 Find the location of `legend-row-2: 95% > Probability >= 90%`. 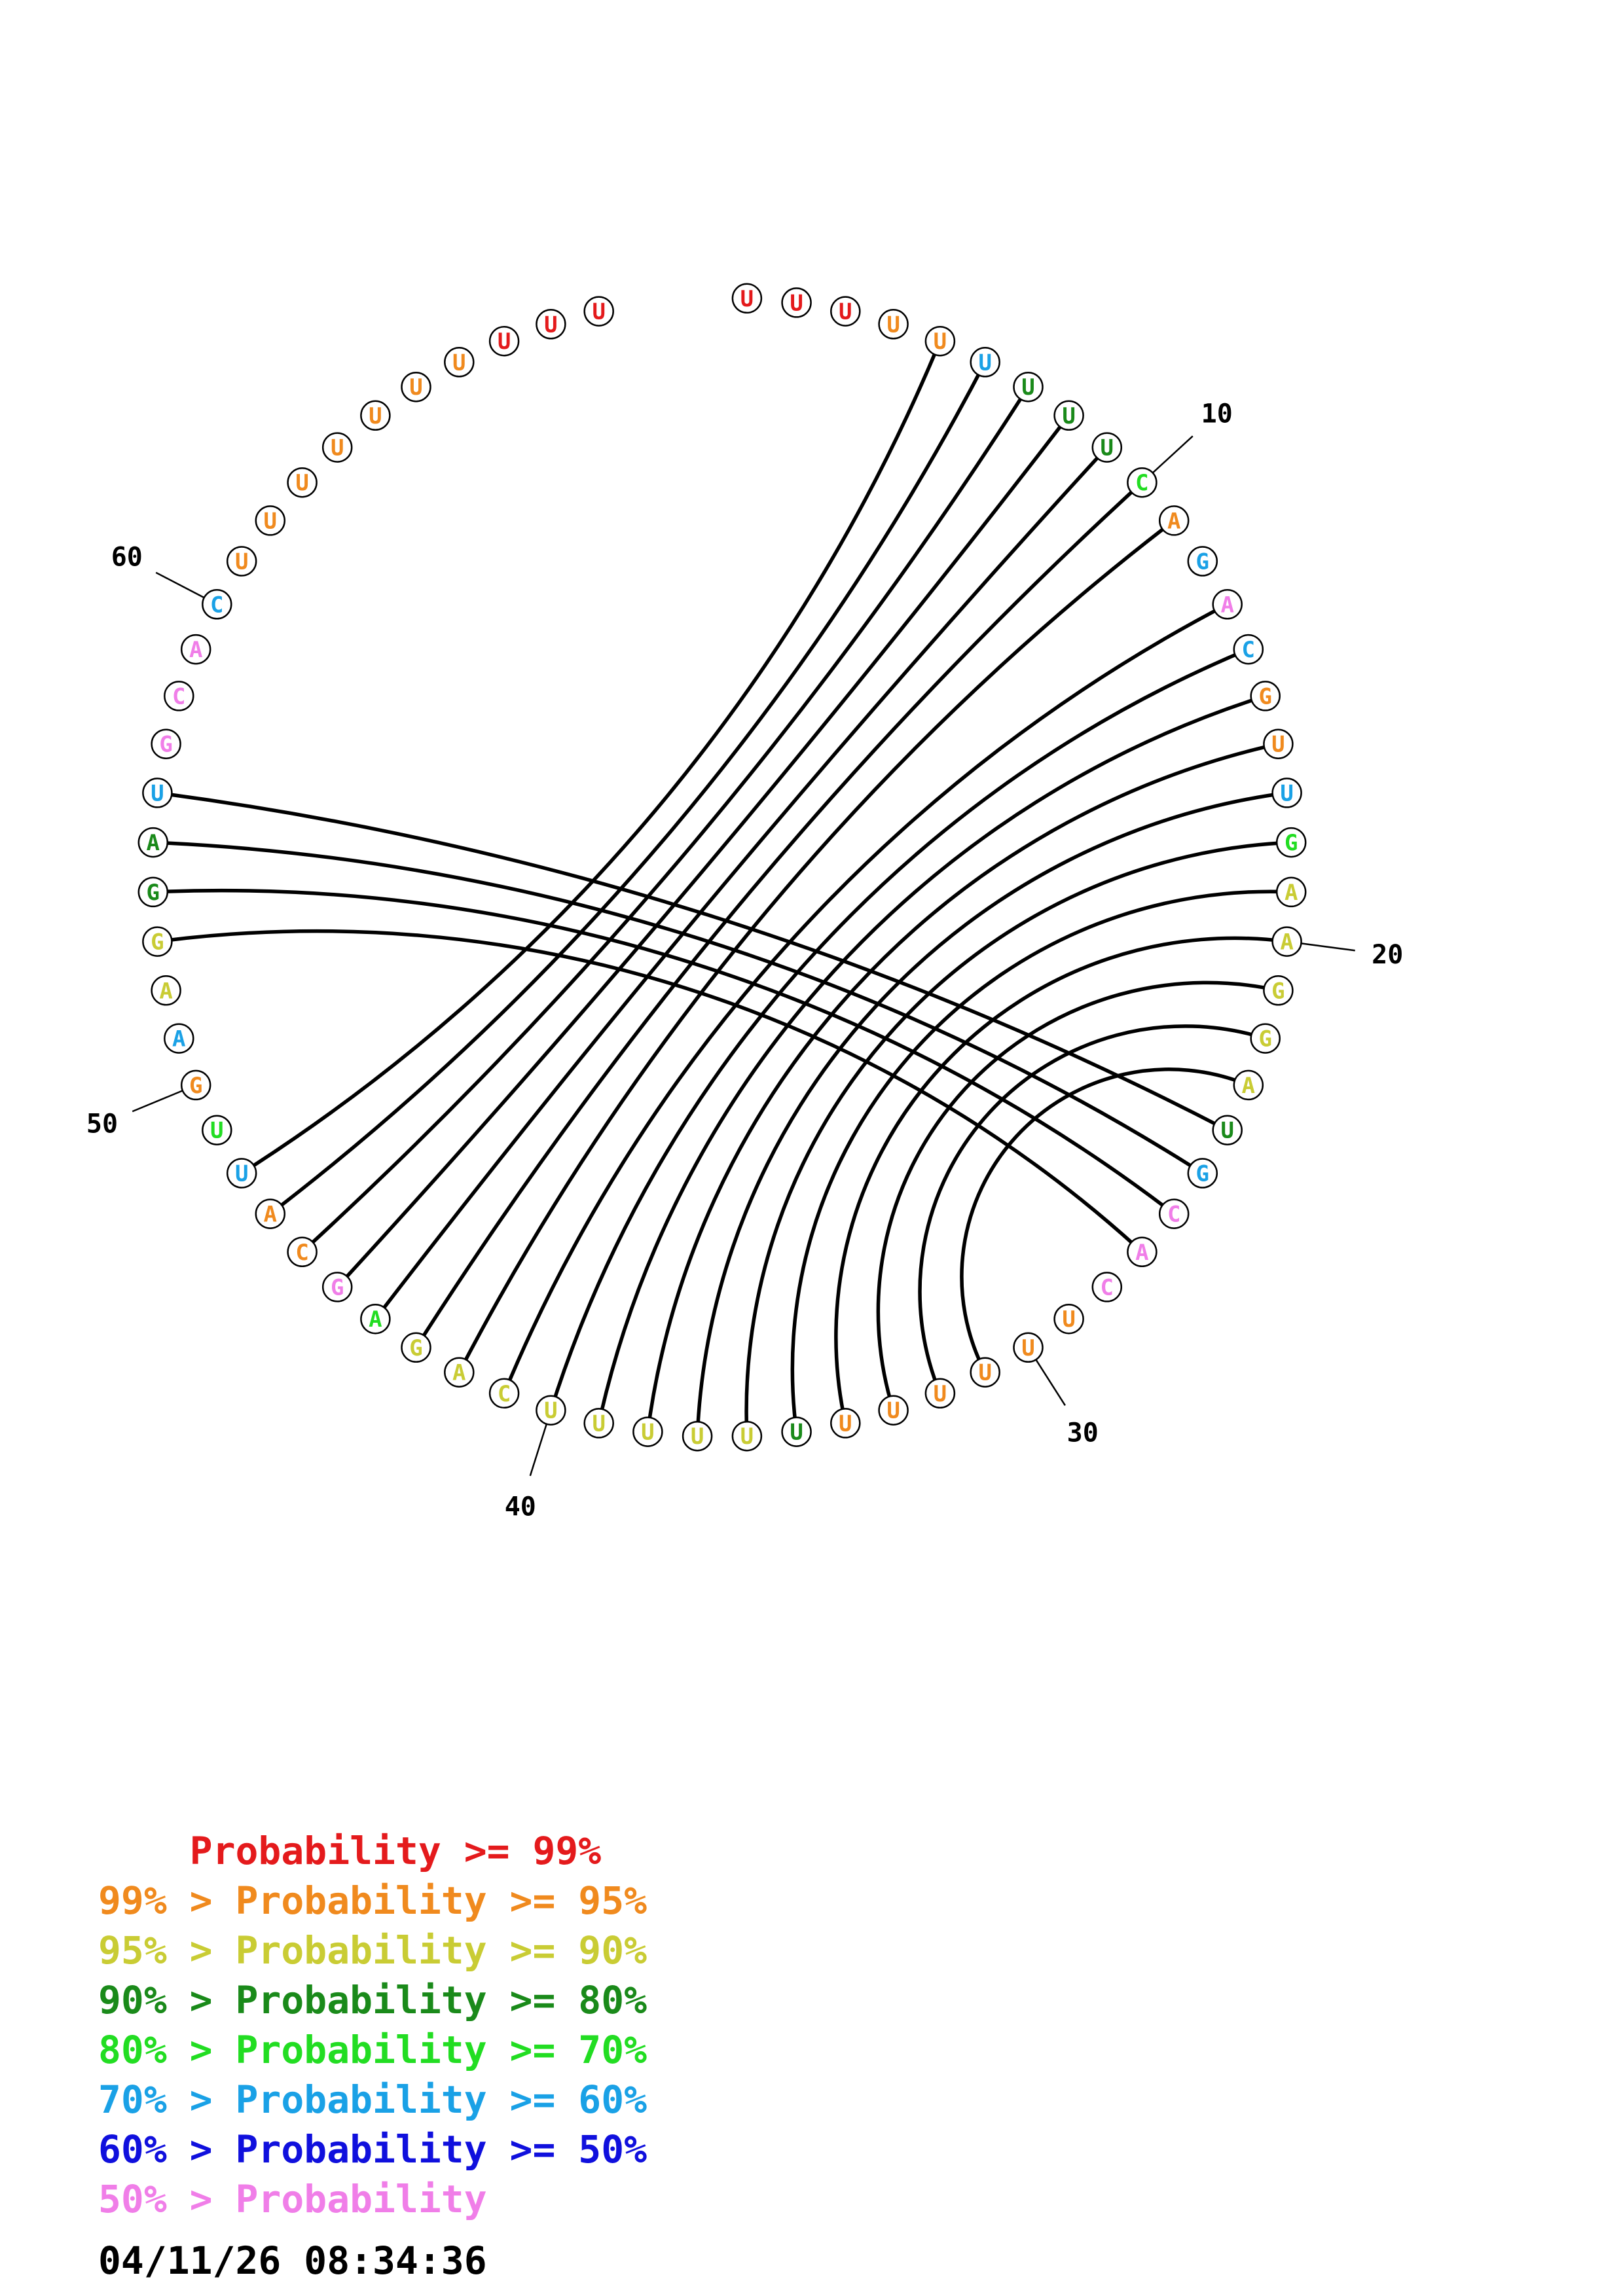

legend-row-2: 95% > Probability >= 90% is located at coordinates (372, 1950).